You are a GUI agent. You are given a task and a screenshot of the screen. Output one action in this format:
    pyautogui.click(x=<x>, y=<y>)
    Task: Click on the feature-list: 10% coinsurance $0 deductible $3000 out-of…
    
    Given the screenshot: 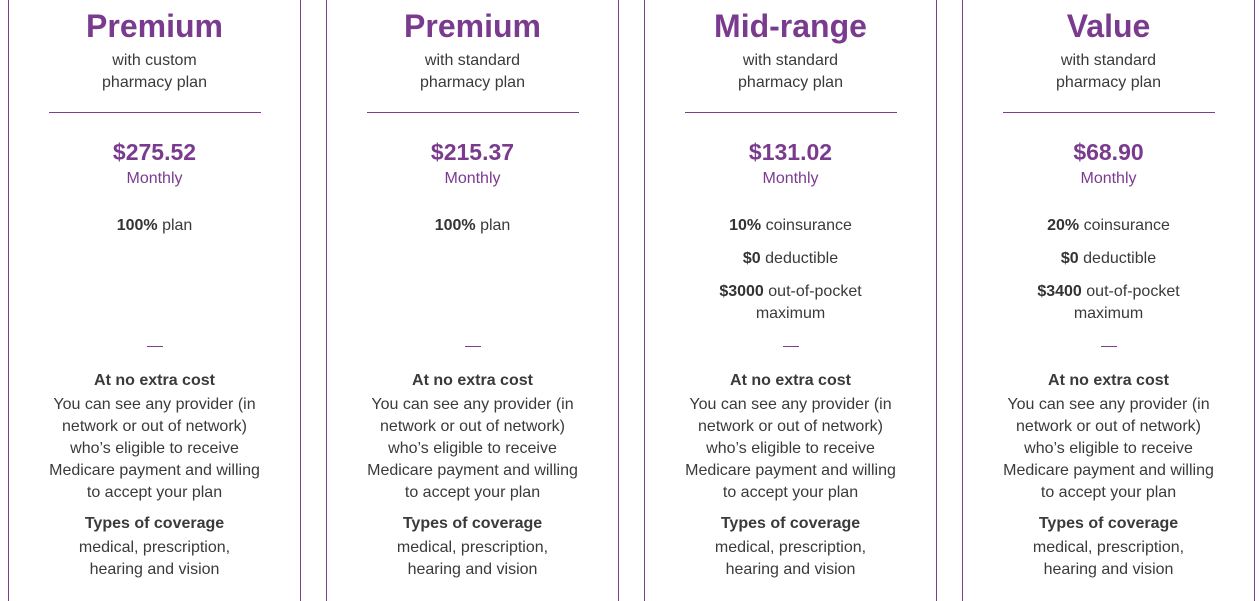 What is the action you would take?
    pyautogui.click(x=791, y=275)
    